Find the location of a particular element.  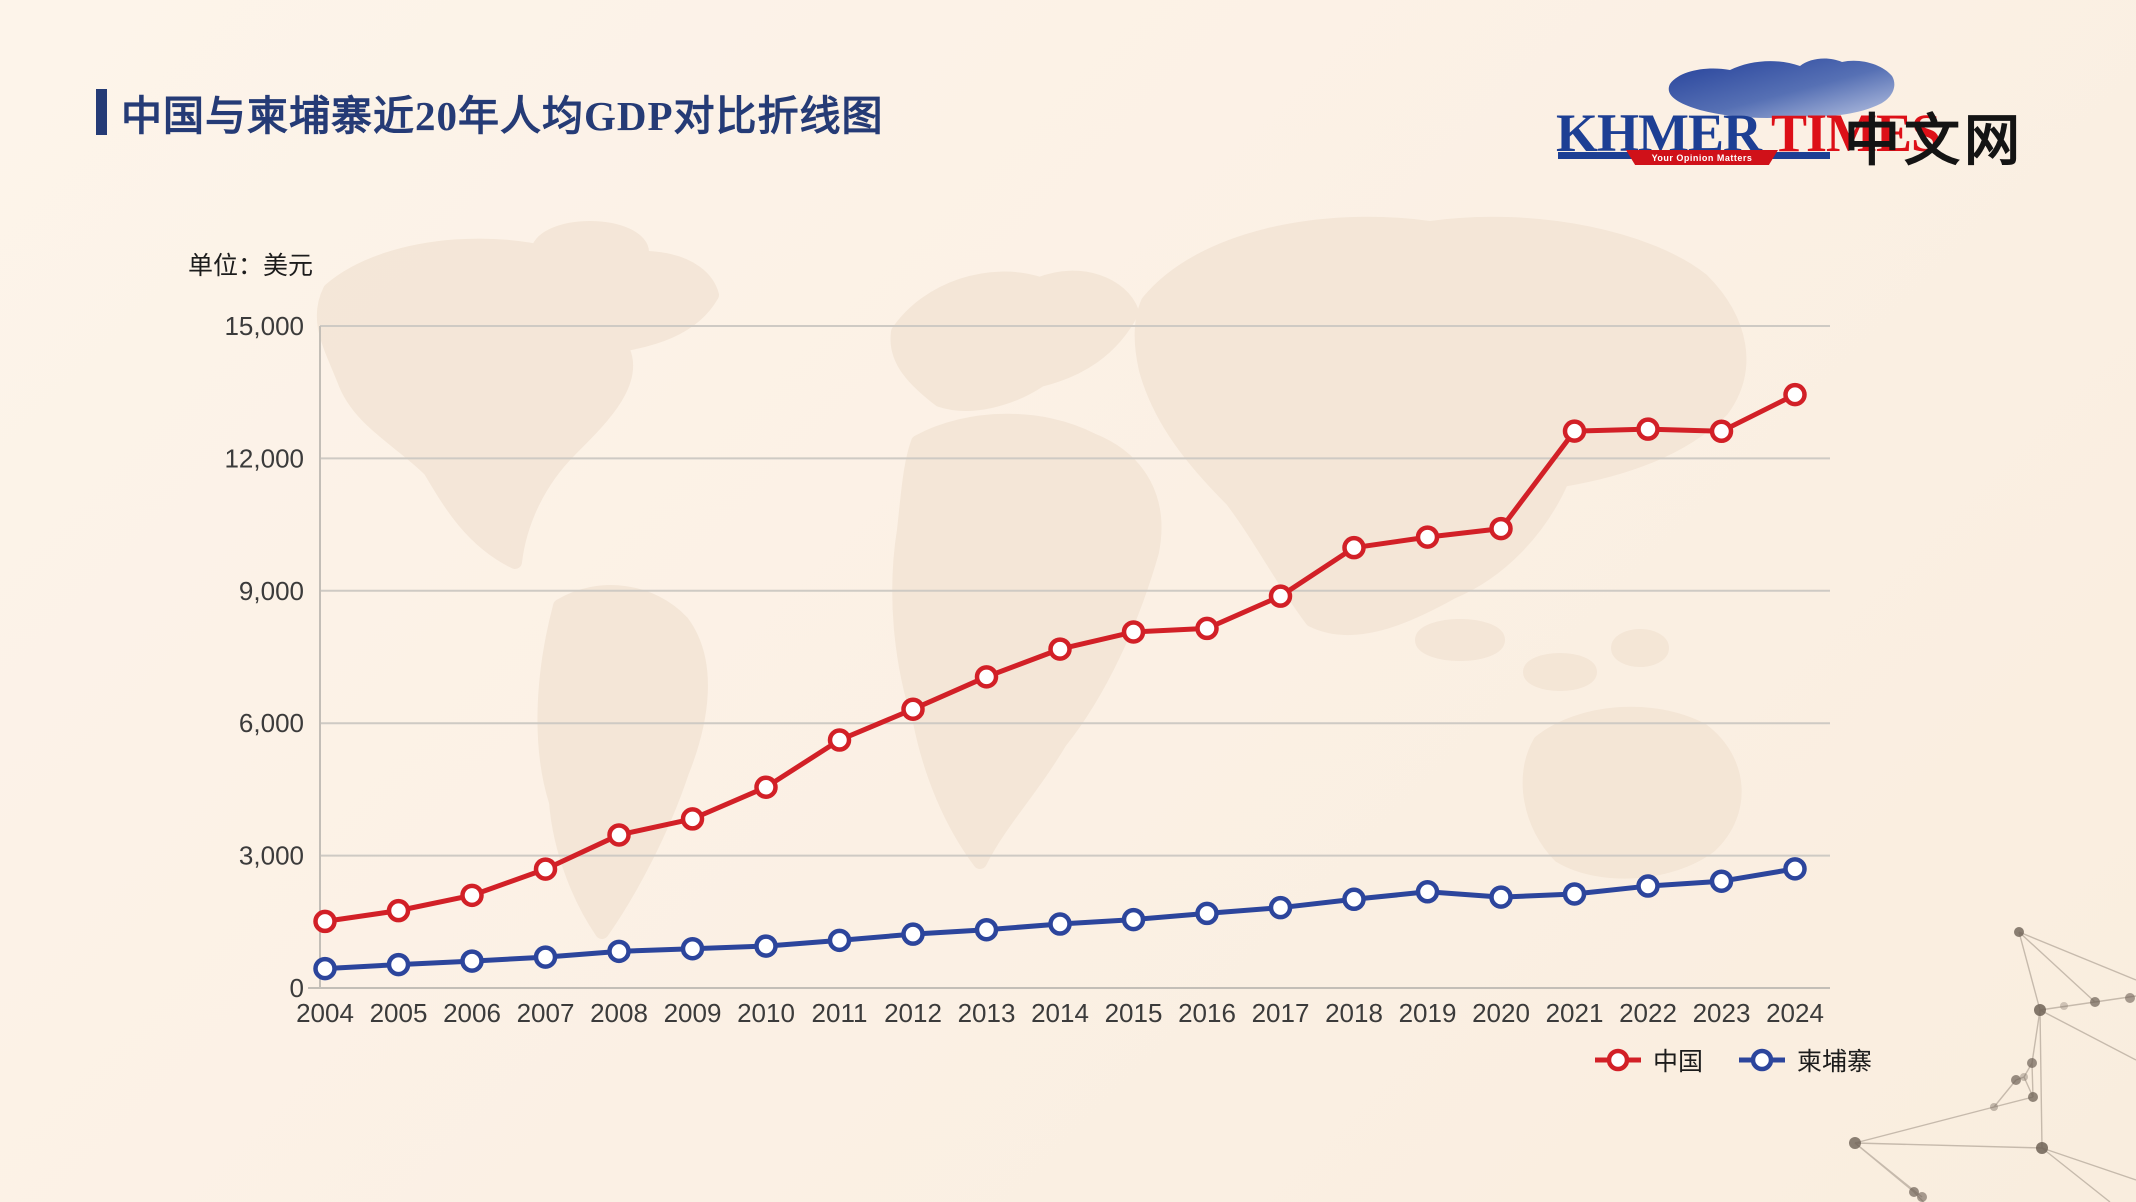

data-point-0-2012 is located at coordinates (913, 709).